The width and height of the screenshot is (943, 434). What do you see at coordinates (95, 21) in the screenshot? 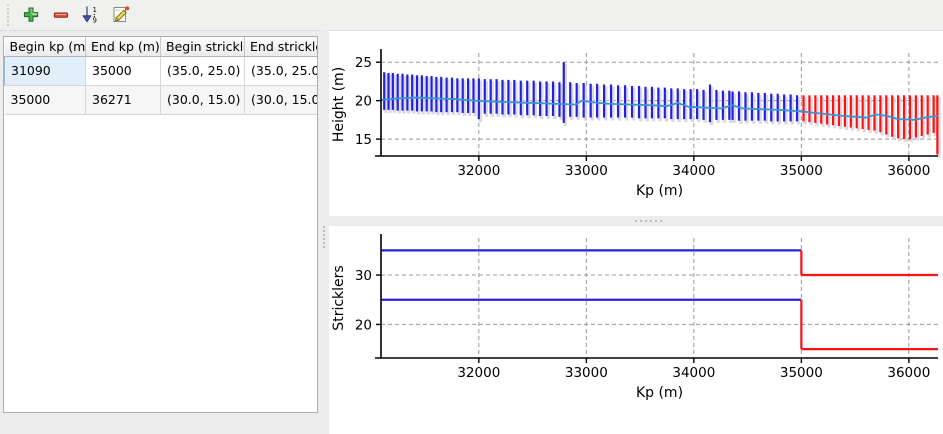
I see `svg-text: 9` at bounding box center [95, 21].